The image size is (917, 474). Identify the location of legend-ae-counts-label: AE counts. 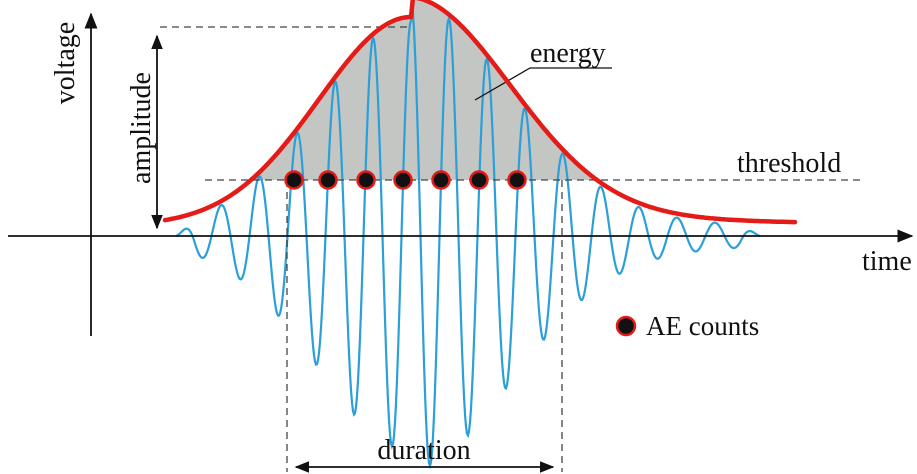
(702, 326).